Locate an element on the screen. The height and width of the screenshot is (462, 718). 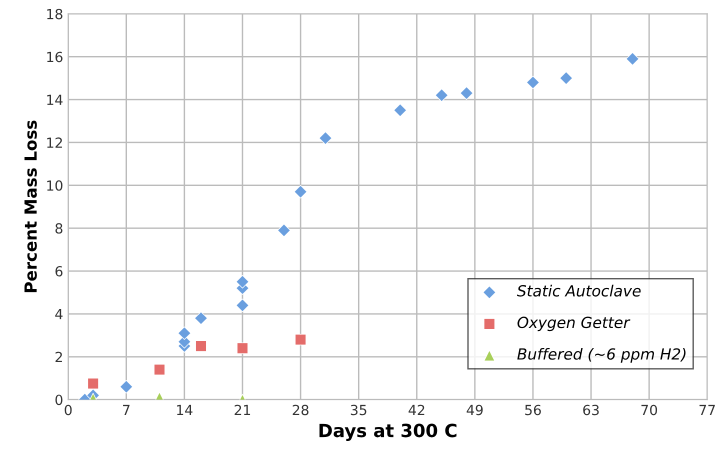
y-tick-label: 16 is located at coordinates (54, 57).